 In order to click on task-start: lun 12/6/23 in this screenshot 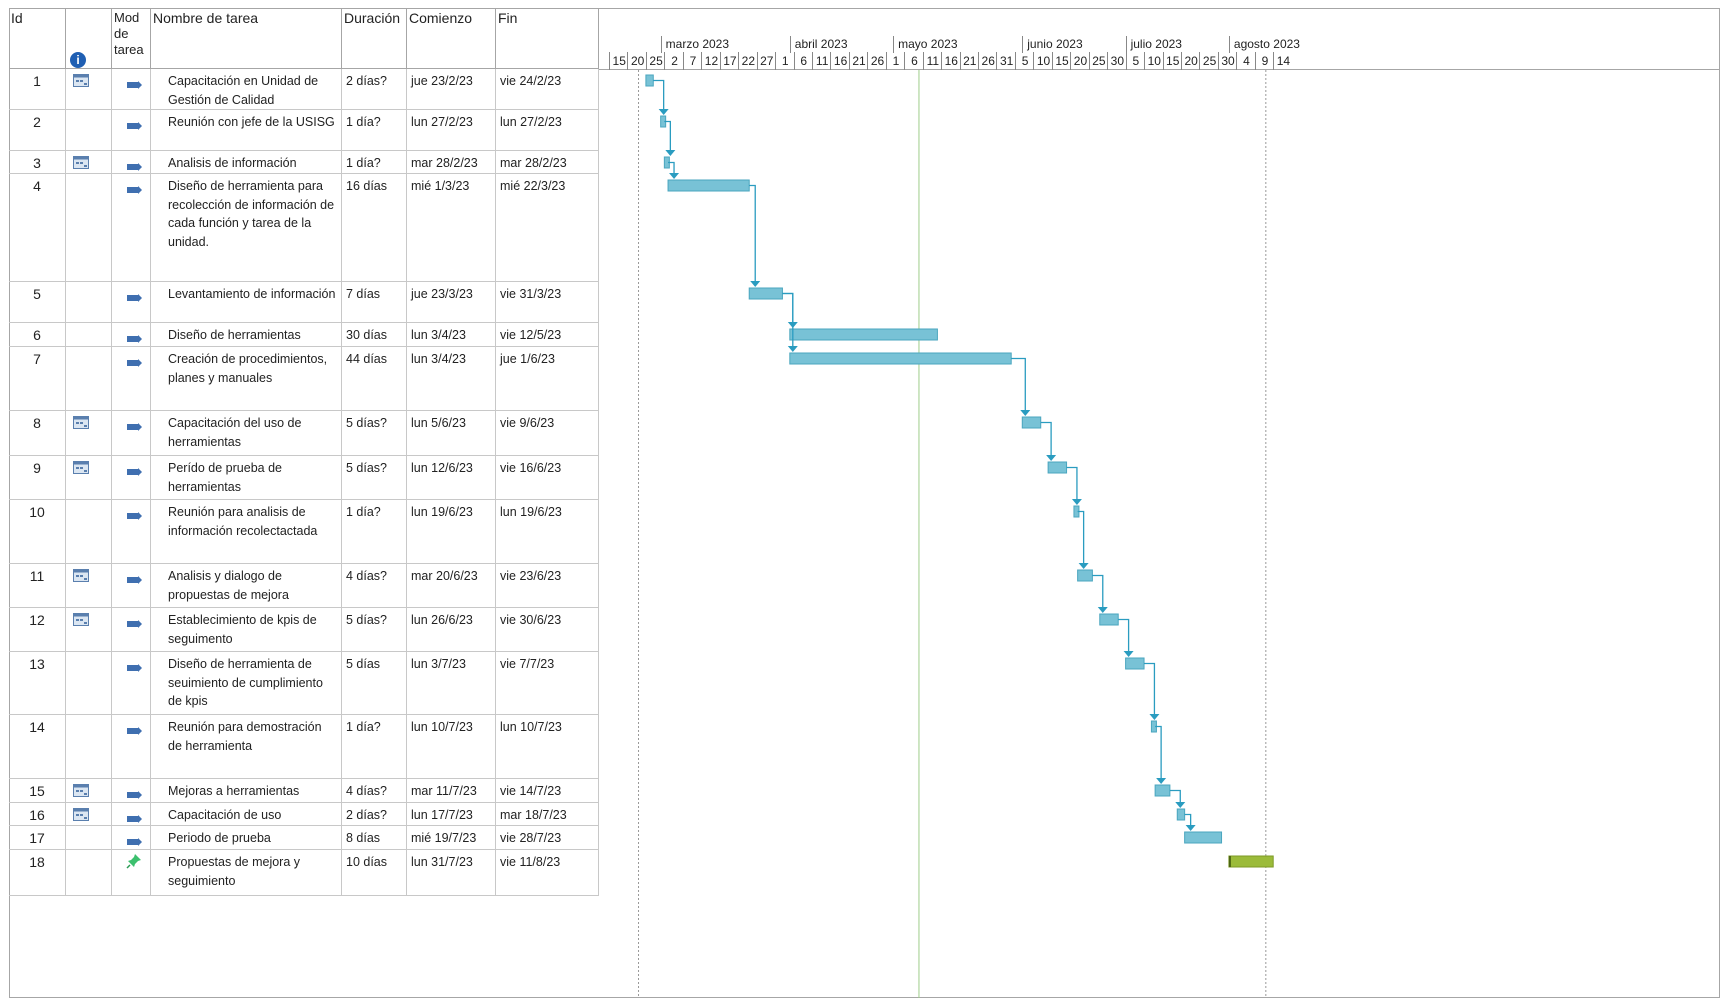, I will do `click(451, 477)`.